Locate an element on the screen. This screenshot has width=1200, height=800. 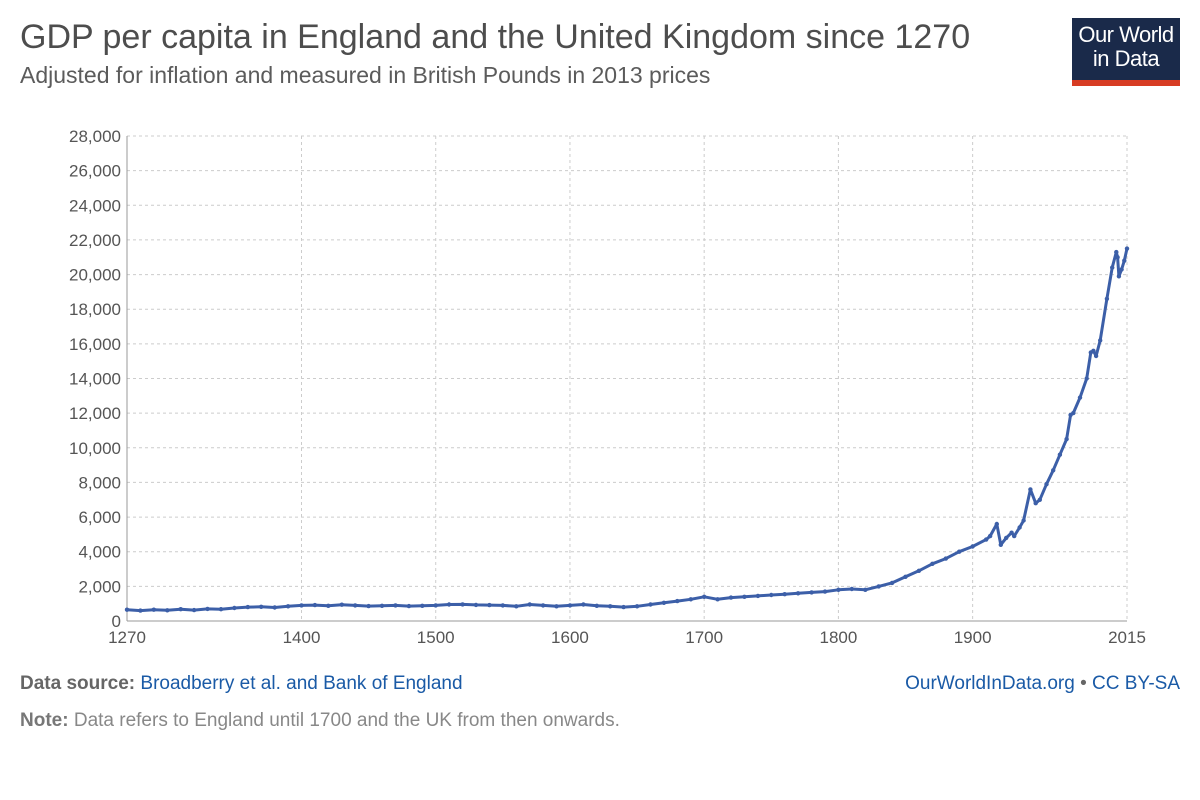
data-source-link: Broadberry et al. and Bank of England is located at coordinates (301, 683).